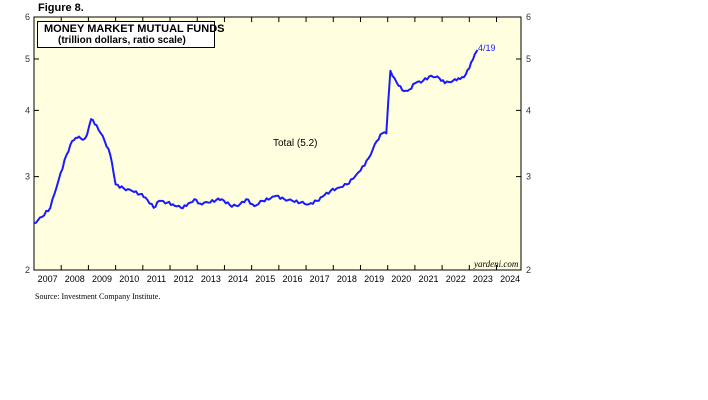 The height and width of the screenshot is (400, 708). What do you see at coordinates (456, 279) in the screenshot?
I see `x-tick-label: 2022` at bounding box center [456, 279].